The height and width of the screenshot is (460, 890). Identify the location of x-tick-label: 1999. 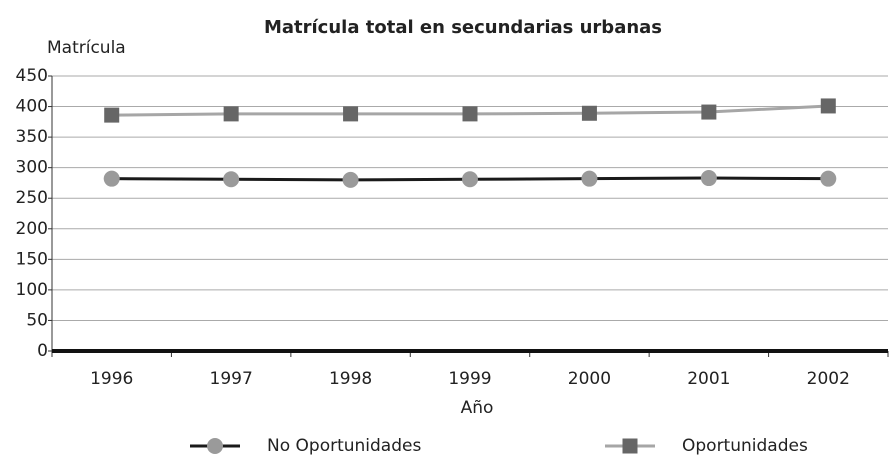
(469, 379).